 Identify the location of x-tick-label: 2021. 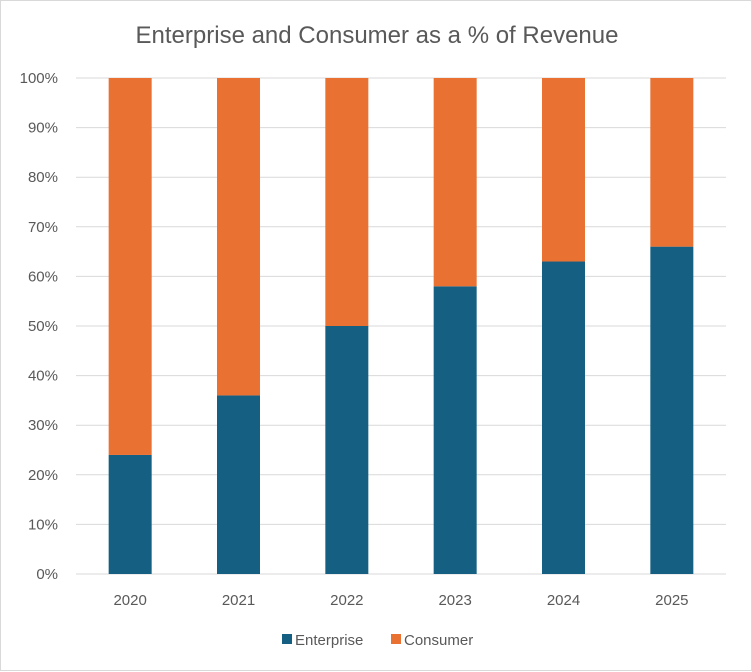
(238, 600).